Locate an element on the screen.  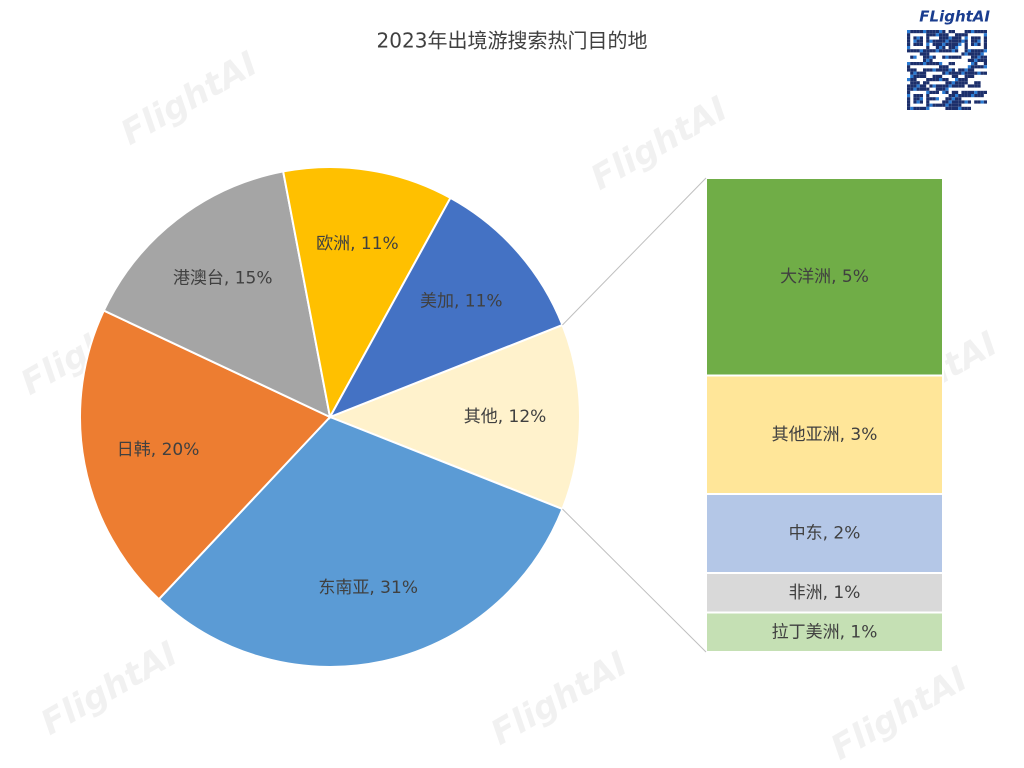
bar-segment is located at coordinates (824, 632).